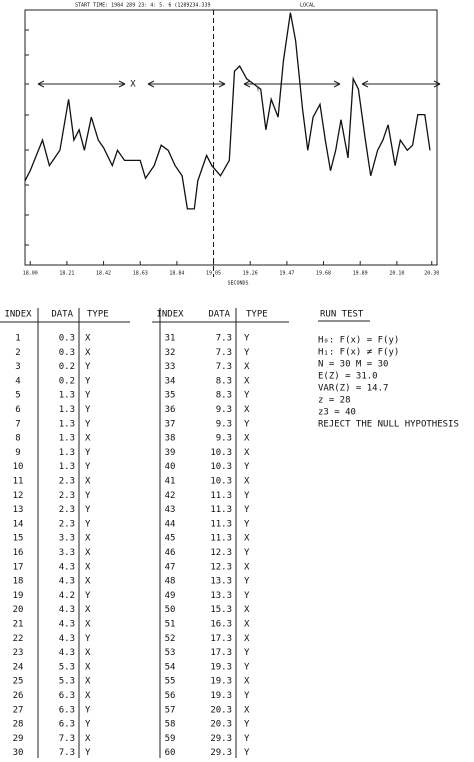  Describe the element at coordinates (170, 510) in the screenshot. I see `row-index: 43` at that location.